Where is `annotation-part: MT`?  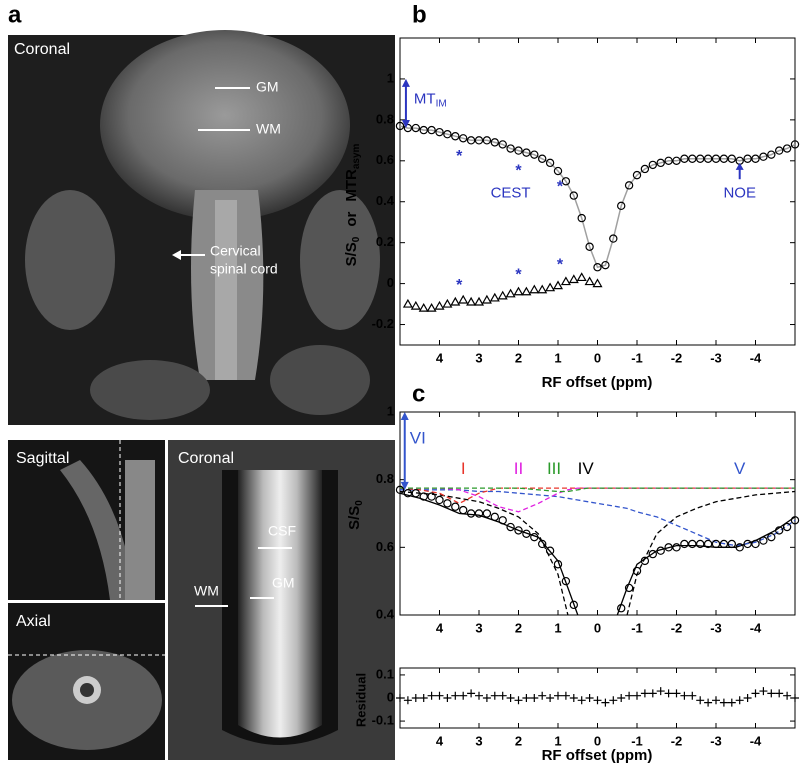 annotation-part: MT is located at coordinates (425, 98).